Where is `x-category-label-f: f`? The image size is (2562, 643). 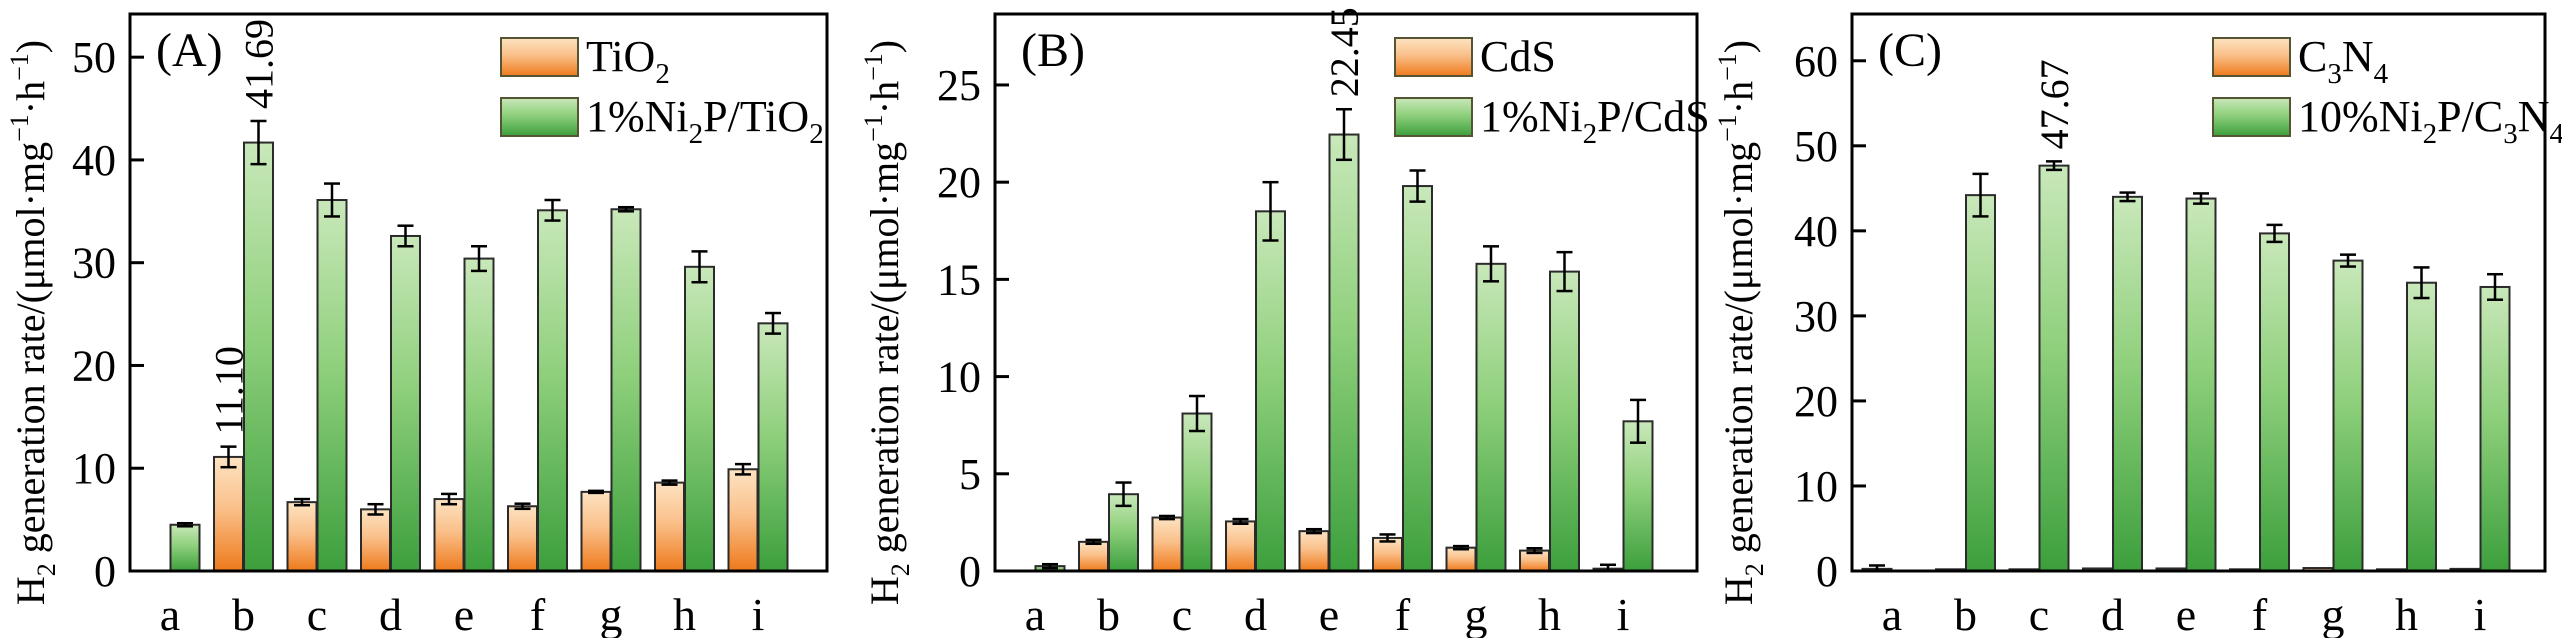 x-category-label-f: f is located at coordinates (1403, 613).